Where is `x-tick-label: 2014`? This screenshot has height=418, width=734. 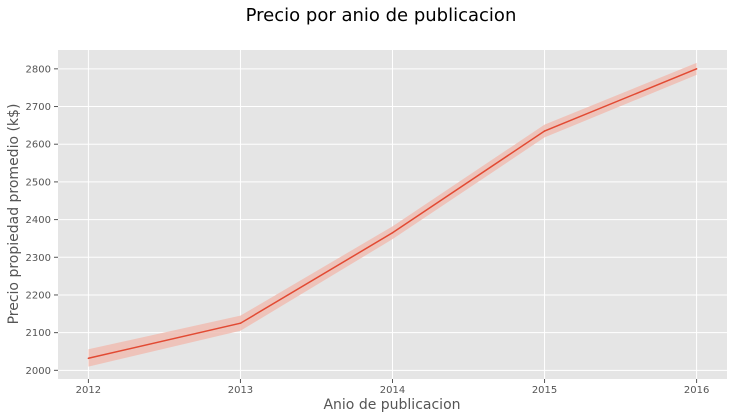
x-tick-label: 2014 is located at coordinates (392, 390).